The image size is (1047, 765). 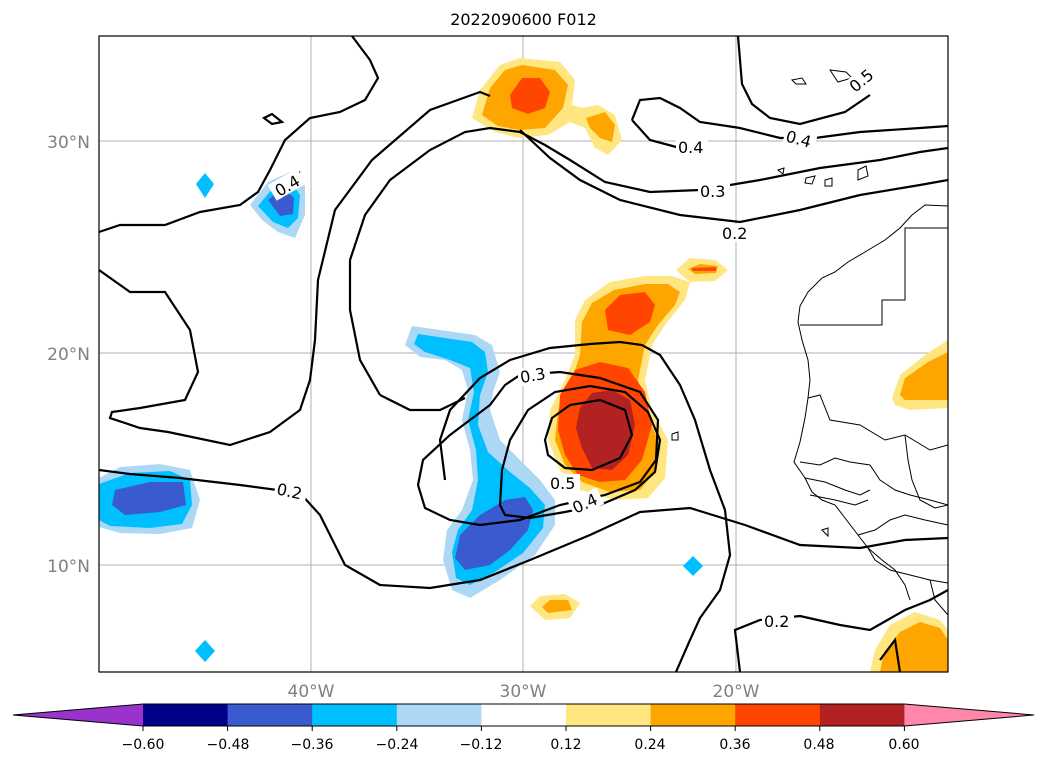 I want to click on contour-0.2-south, so click(x=523, y=529).